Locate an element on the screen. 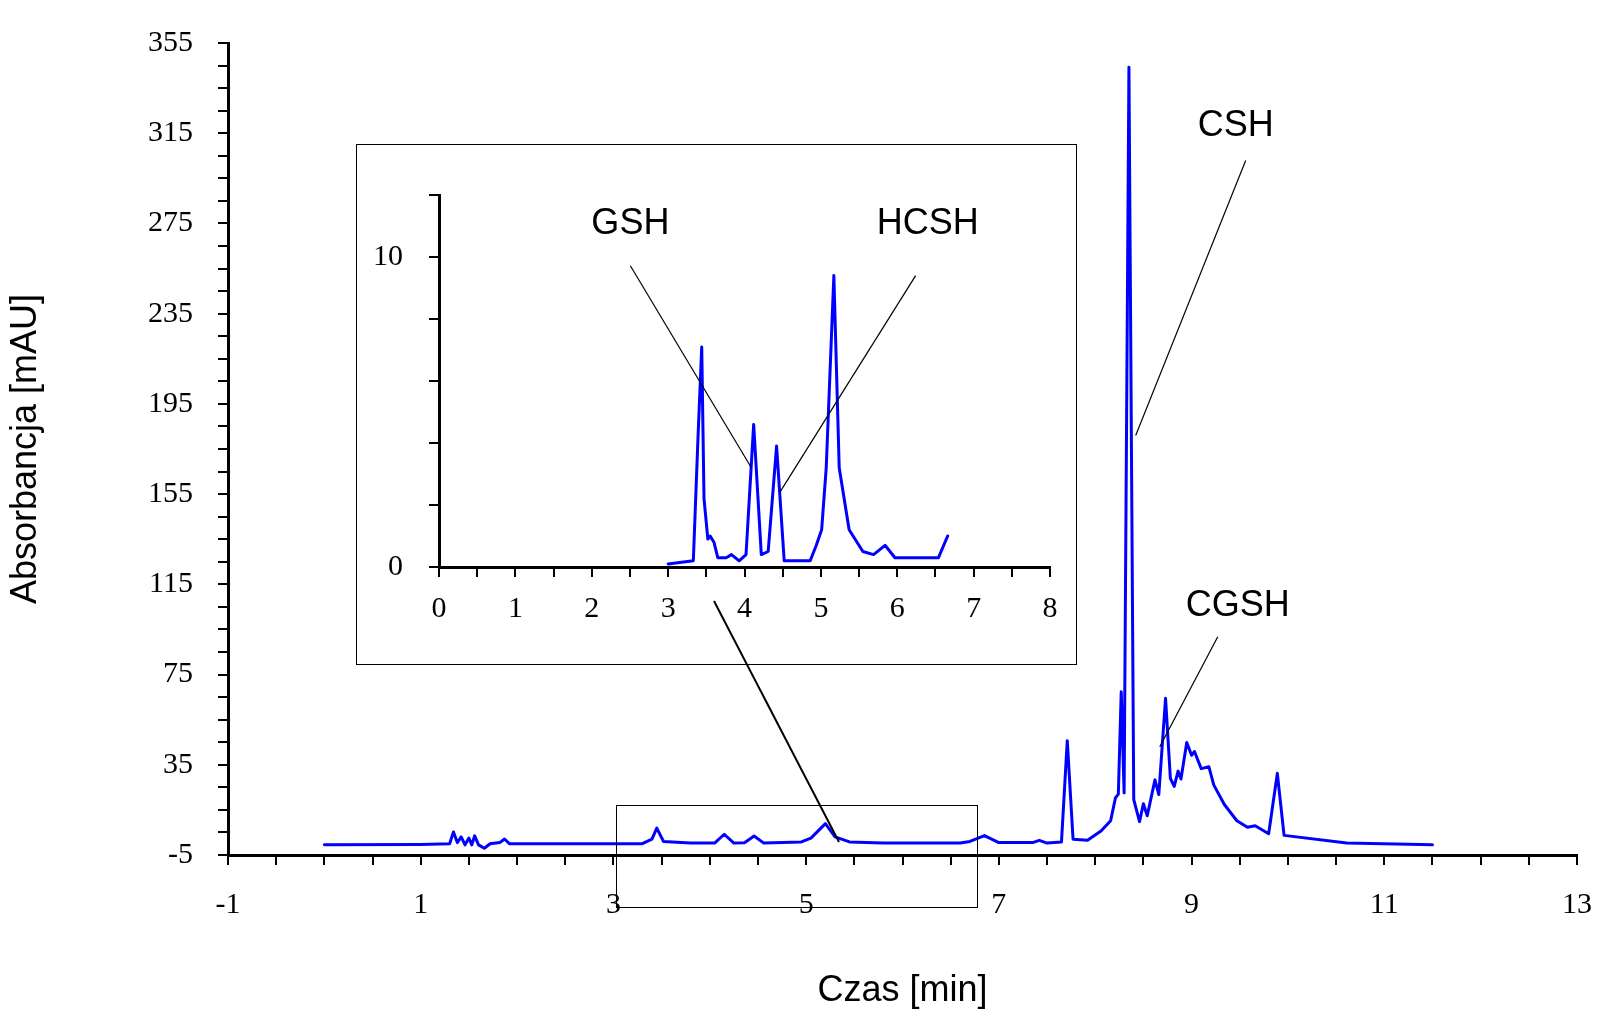  y-tick-label: 155 is located at coordinates (170, 491).